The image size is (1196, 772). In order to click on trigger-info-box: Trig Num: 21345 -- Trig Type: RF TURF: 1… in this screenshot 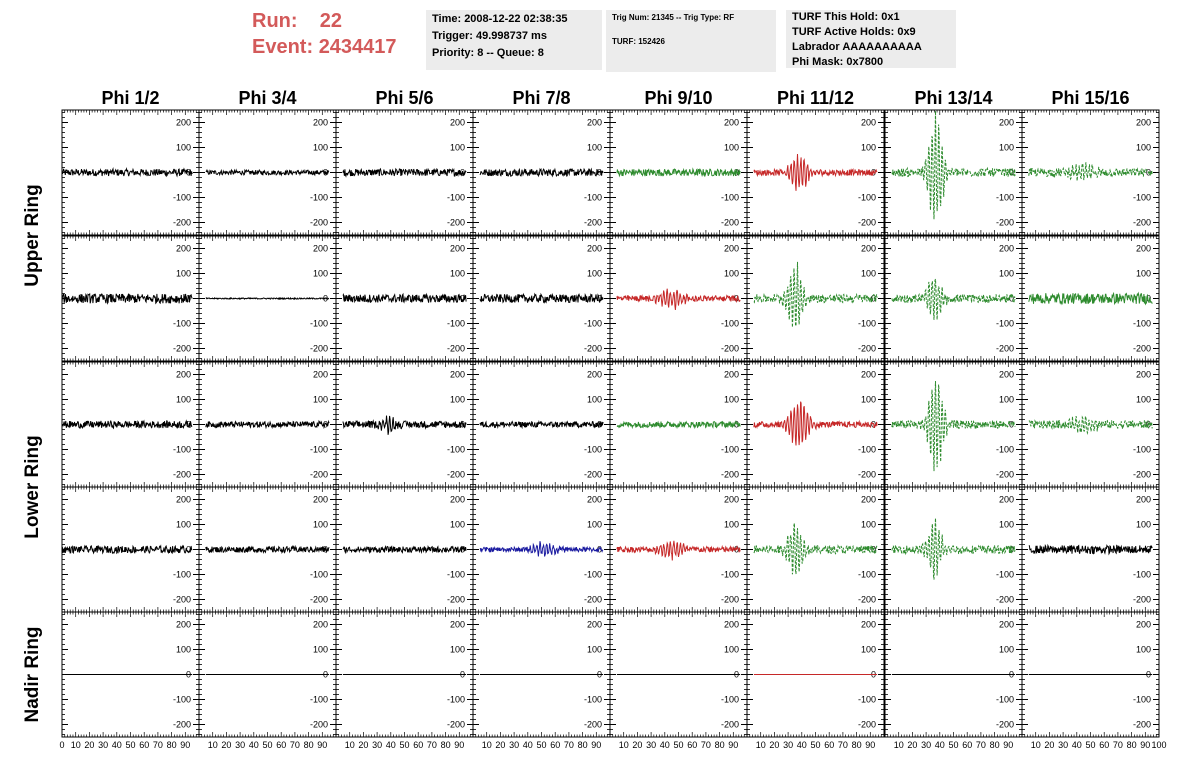, I will do `click(691, 41)`.